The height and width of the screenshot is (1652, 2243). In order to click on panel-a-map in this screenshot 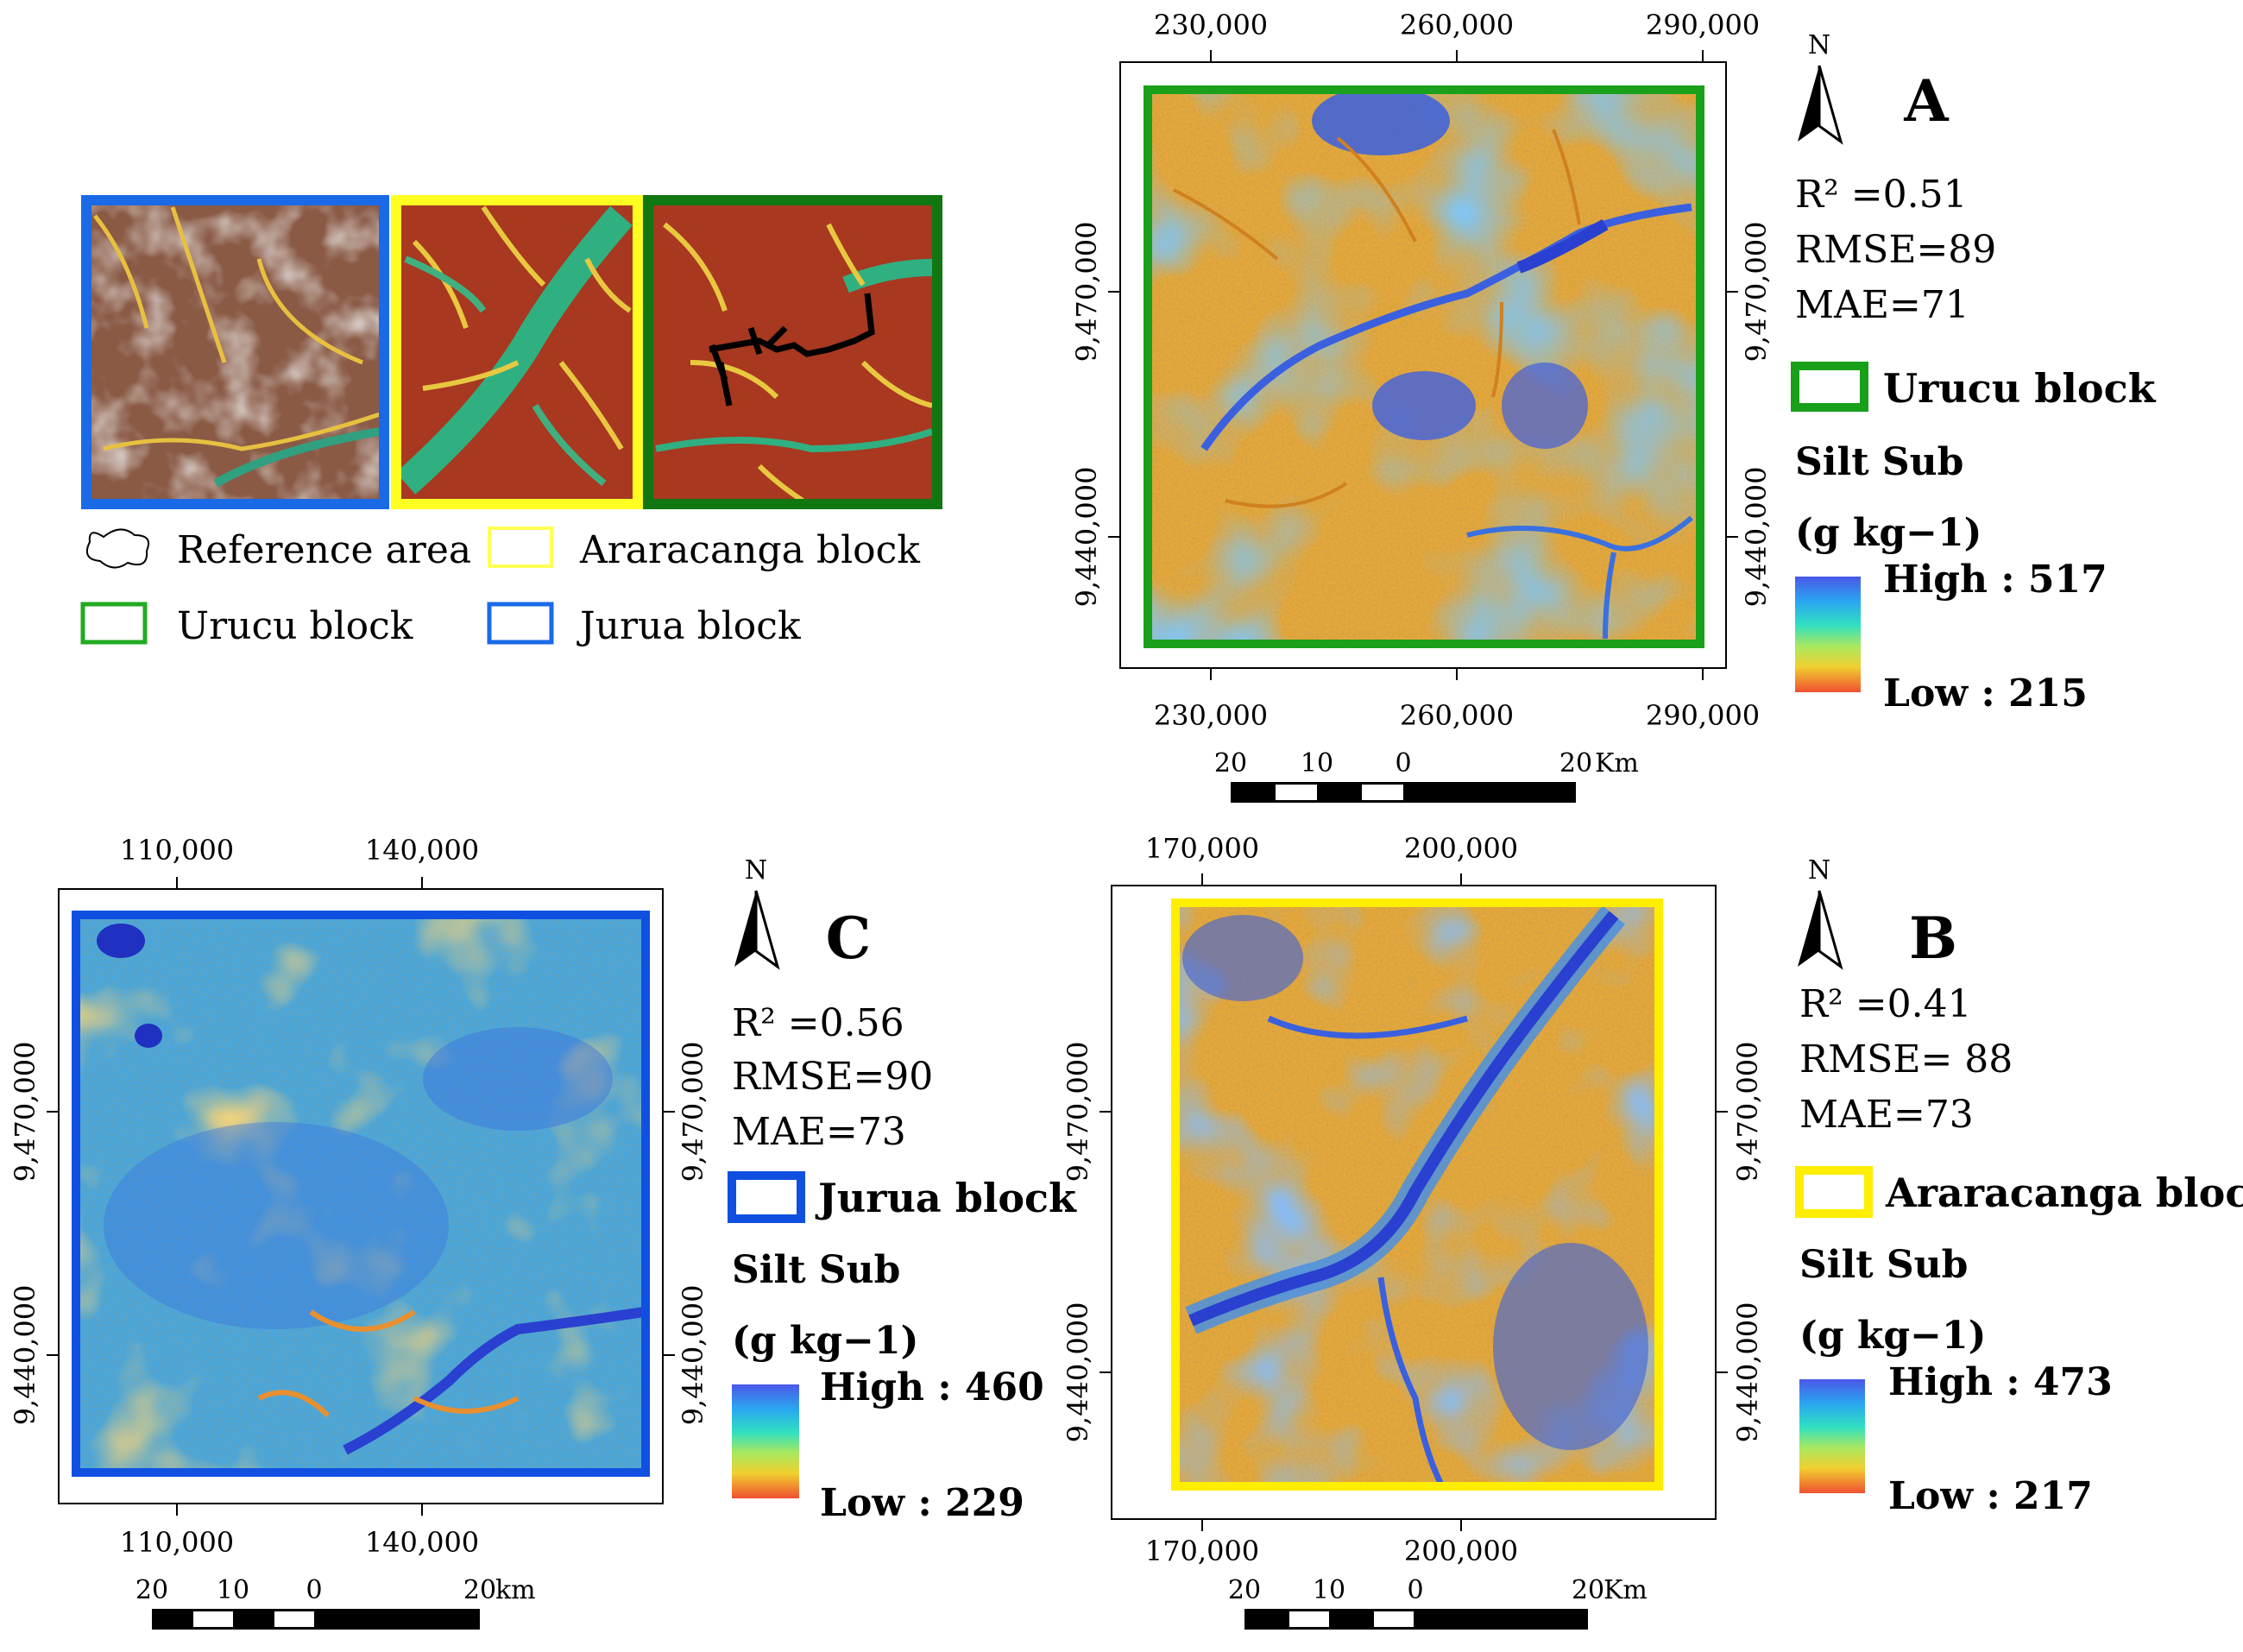, I will do `click(1424, 366)`.